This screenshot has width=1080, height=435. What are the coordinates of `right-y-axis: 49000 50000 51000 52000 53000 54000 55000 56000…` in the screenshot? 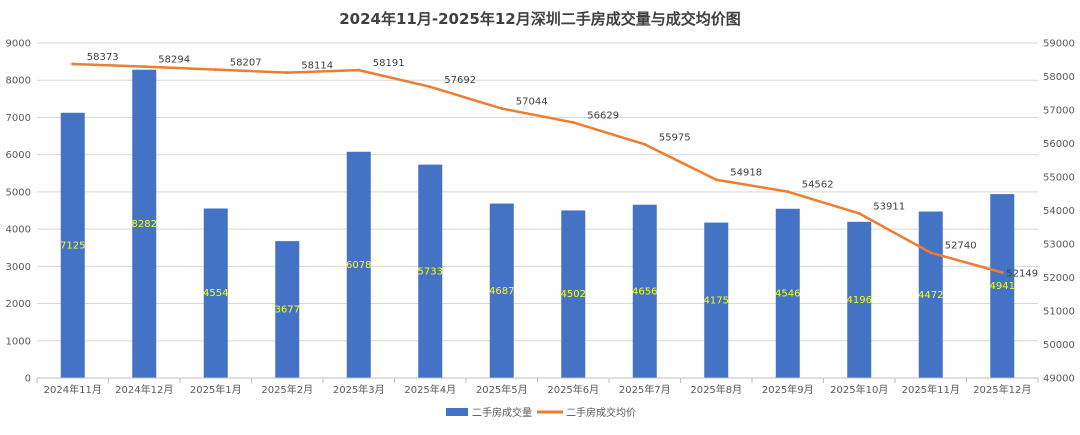 It's located at (1059, 212).